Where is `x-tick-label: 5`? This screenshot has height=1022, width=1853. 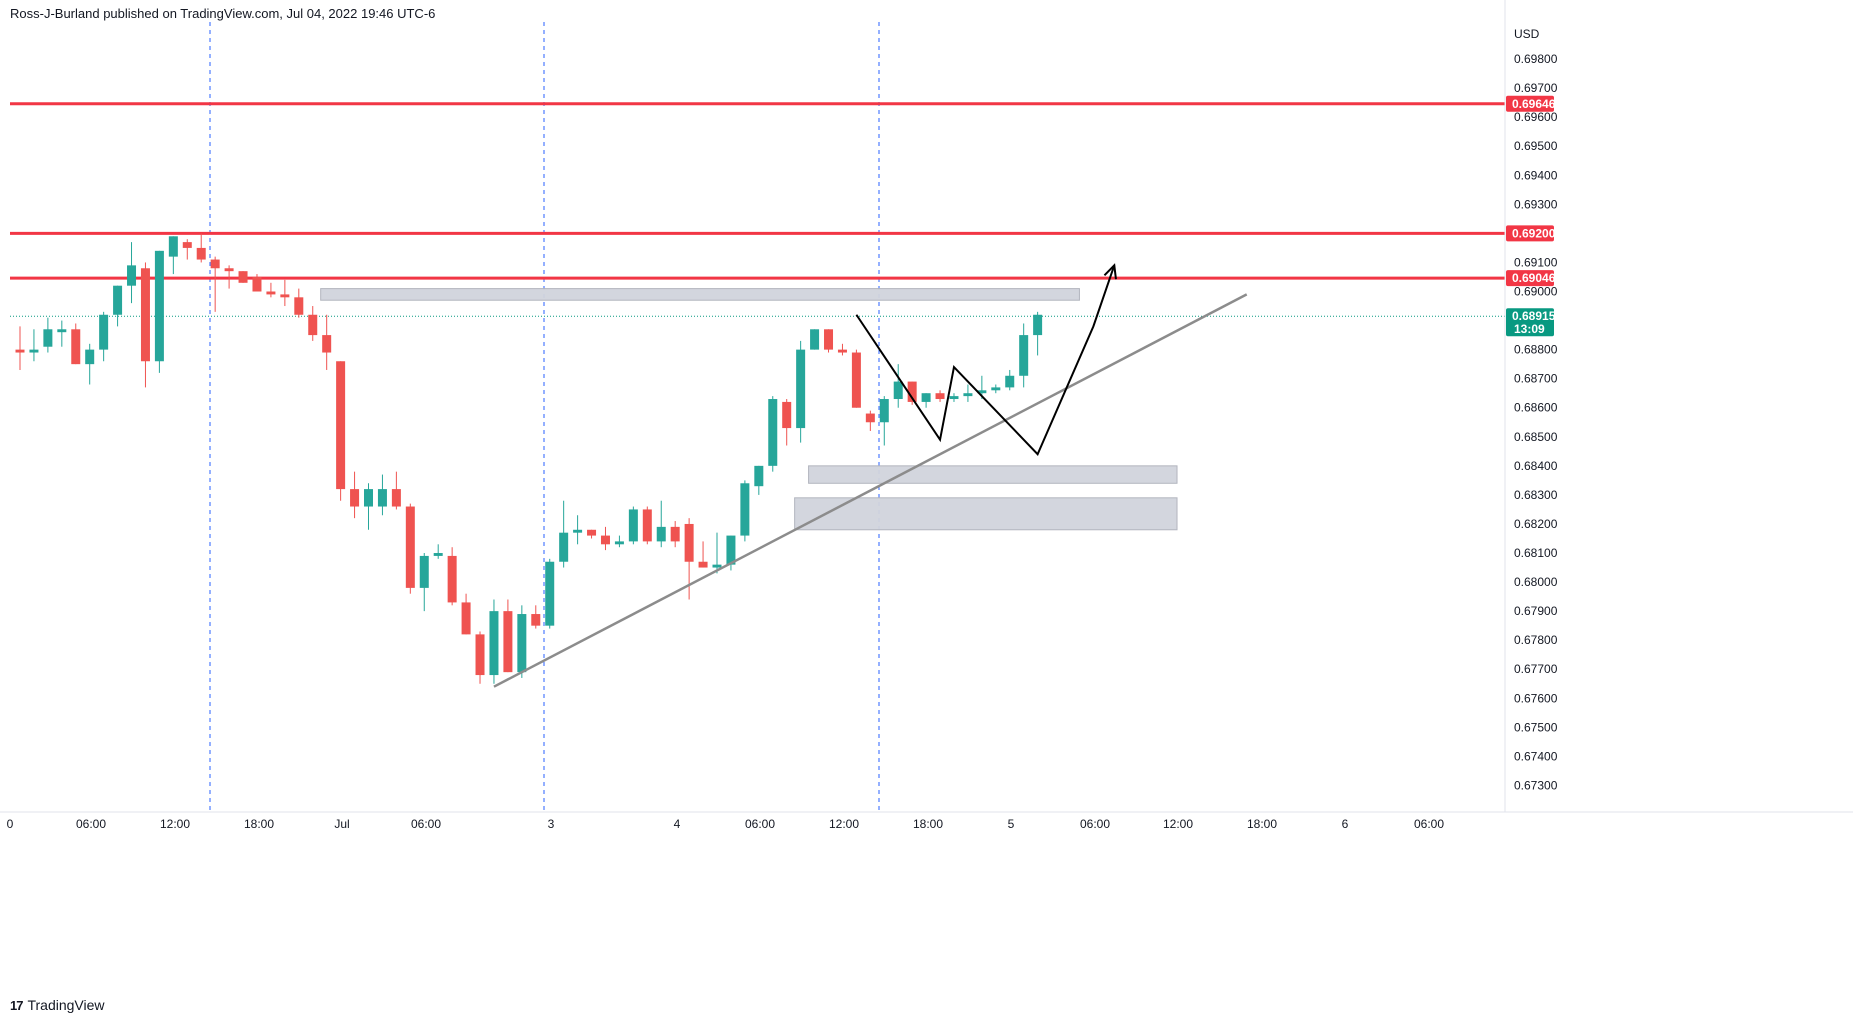 x-tick-label: 5 is located at coordinates (1011, 824).